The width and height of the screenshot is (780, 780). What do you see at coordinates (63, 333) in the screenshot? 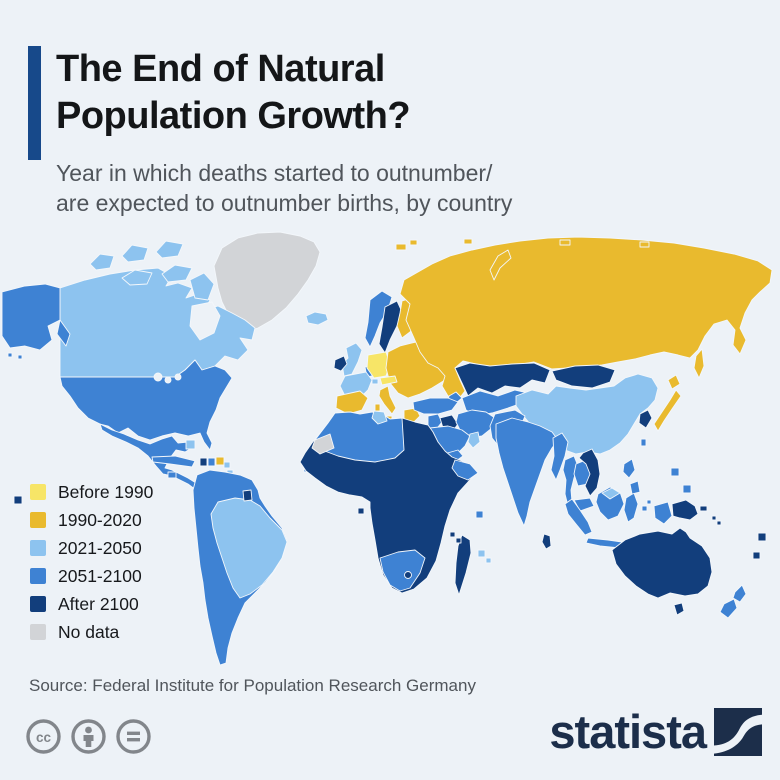
I see `map-region-alaska-panhandle` at bounding box center [63, 333].